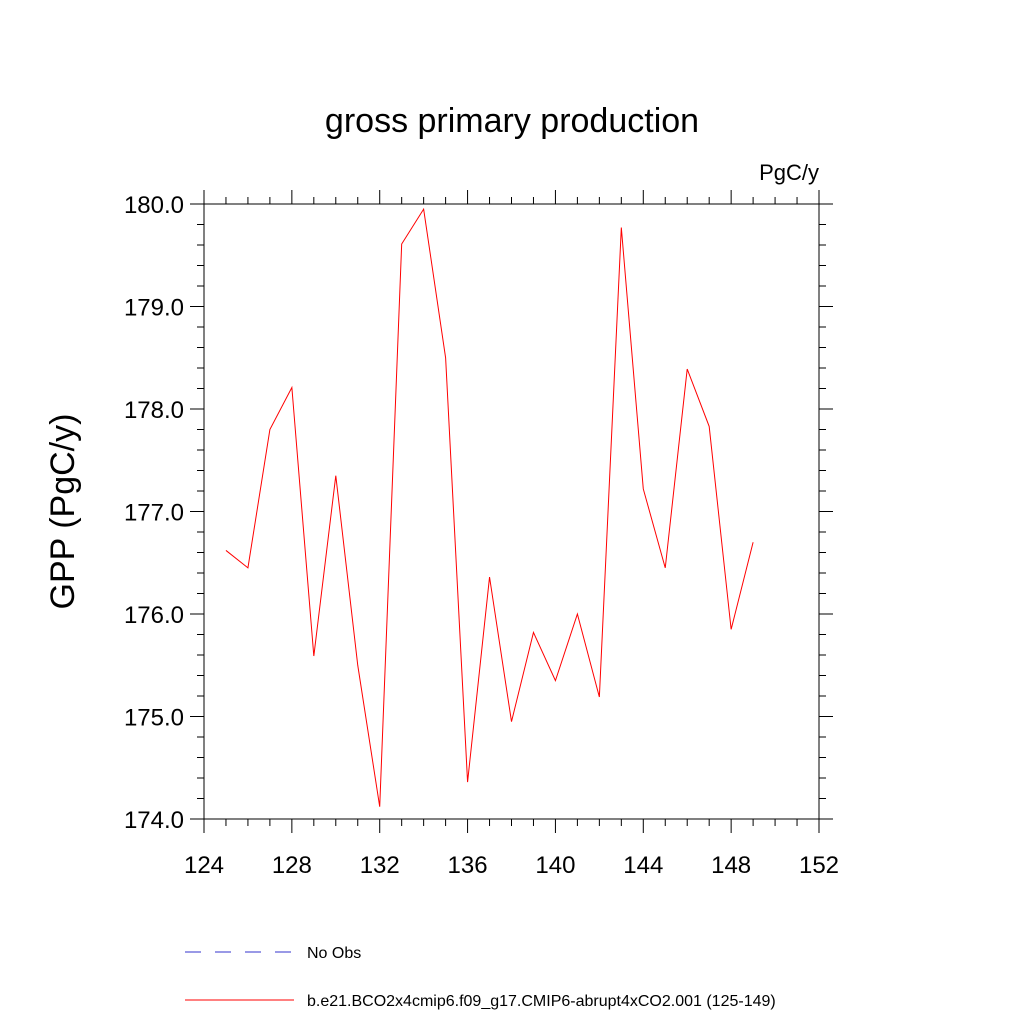  What do you see at coordinates (154, 718) in the screenshot?
I see `y-tick-label: 175.0` at bounding box center [154, 718].